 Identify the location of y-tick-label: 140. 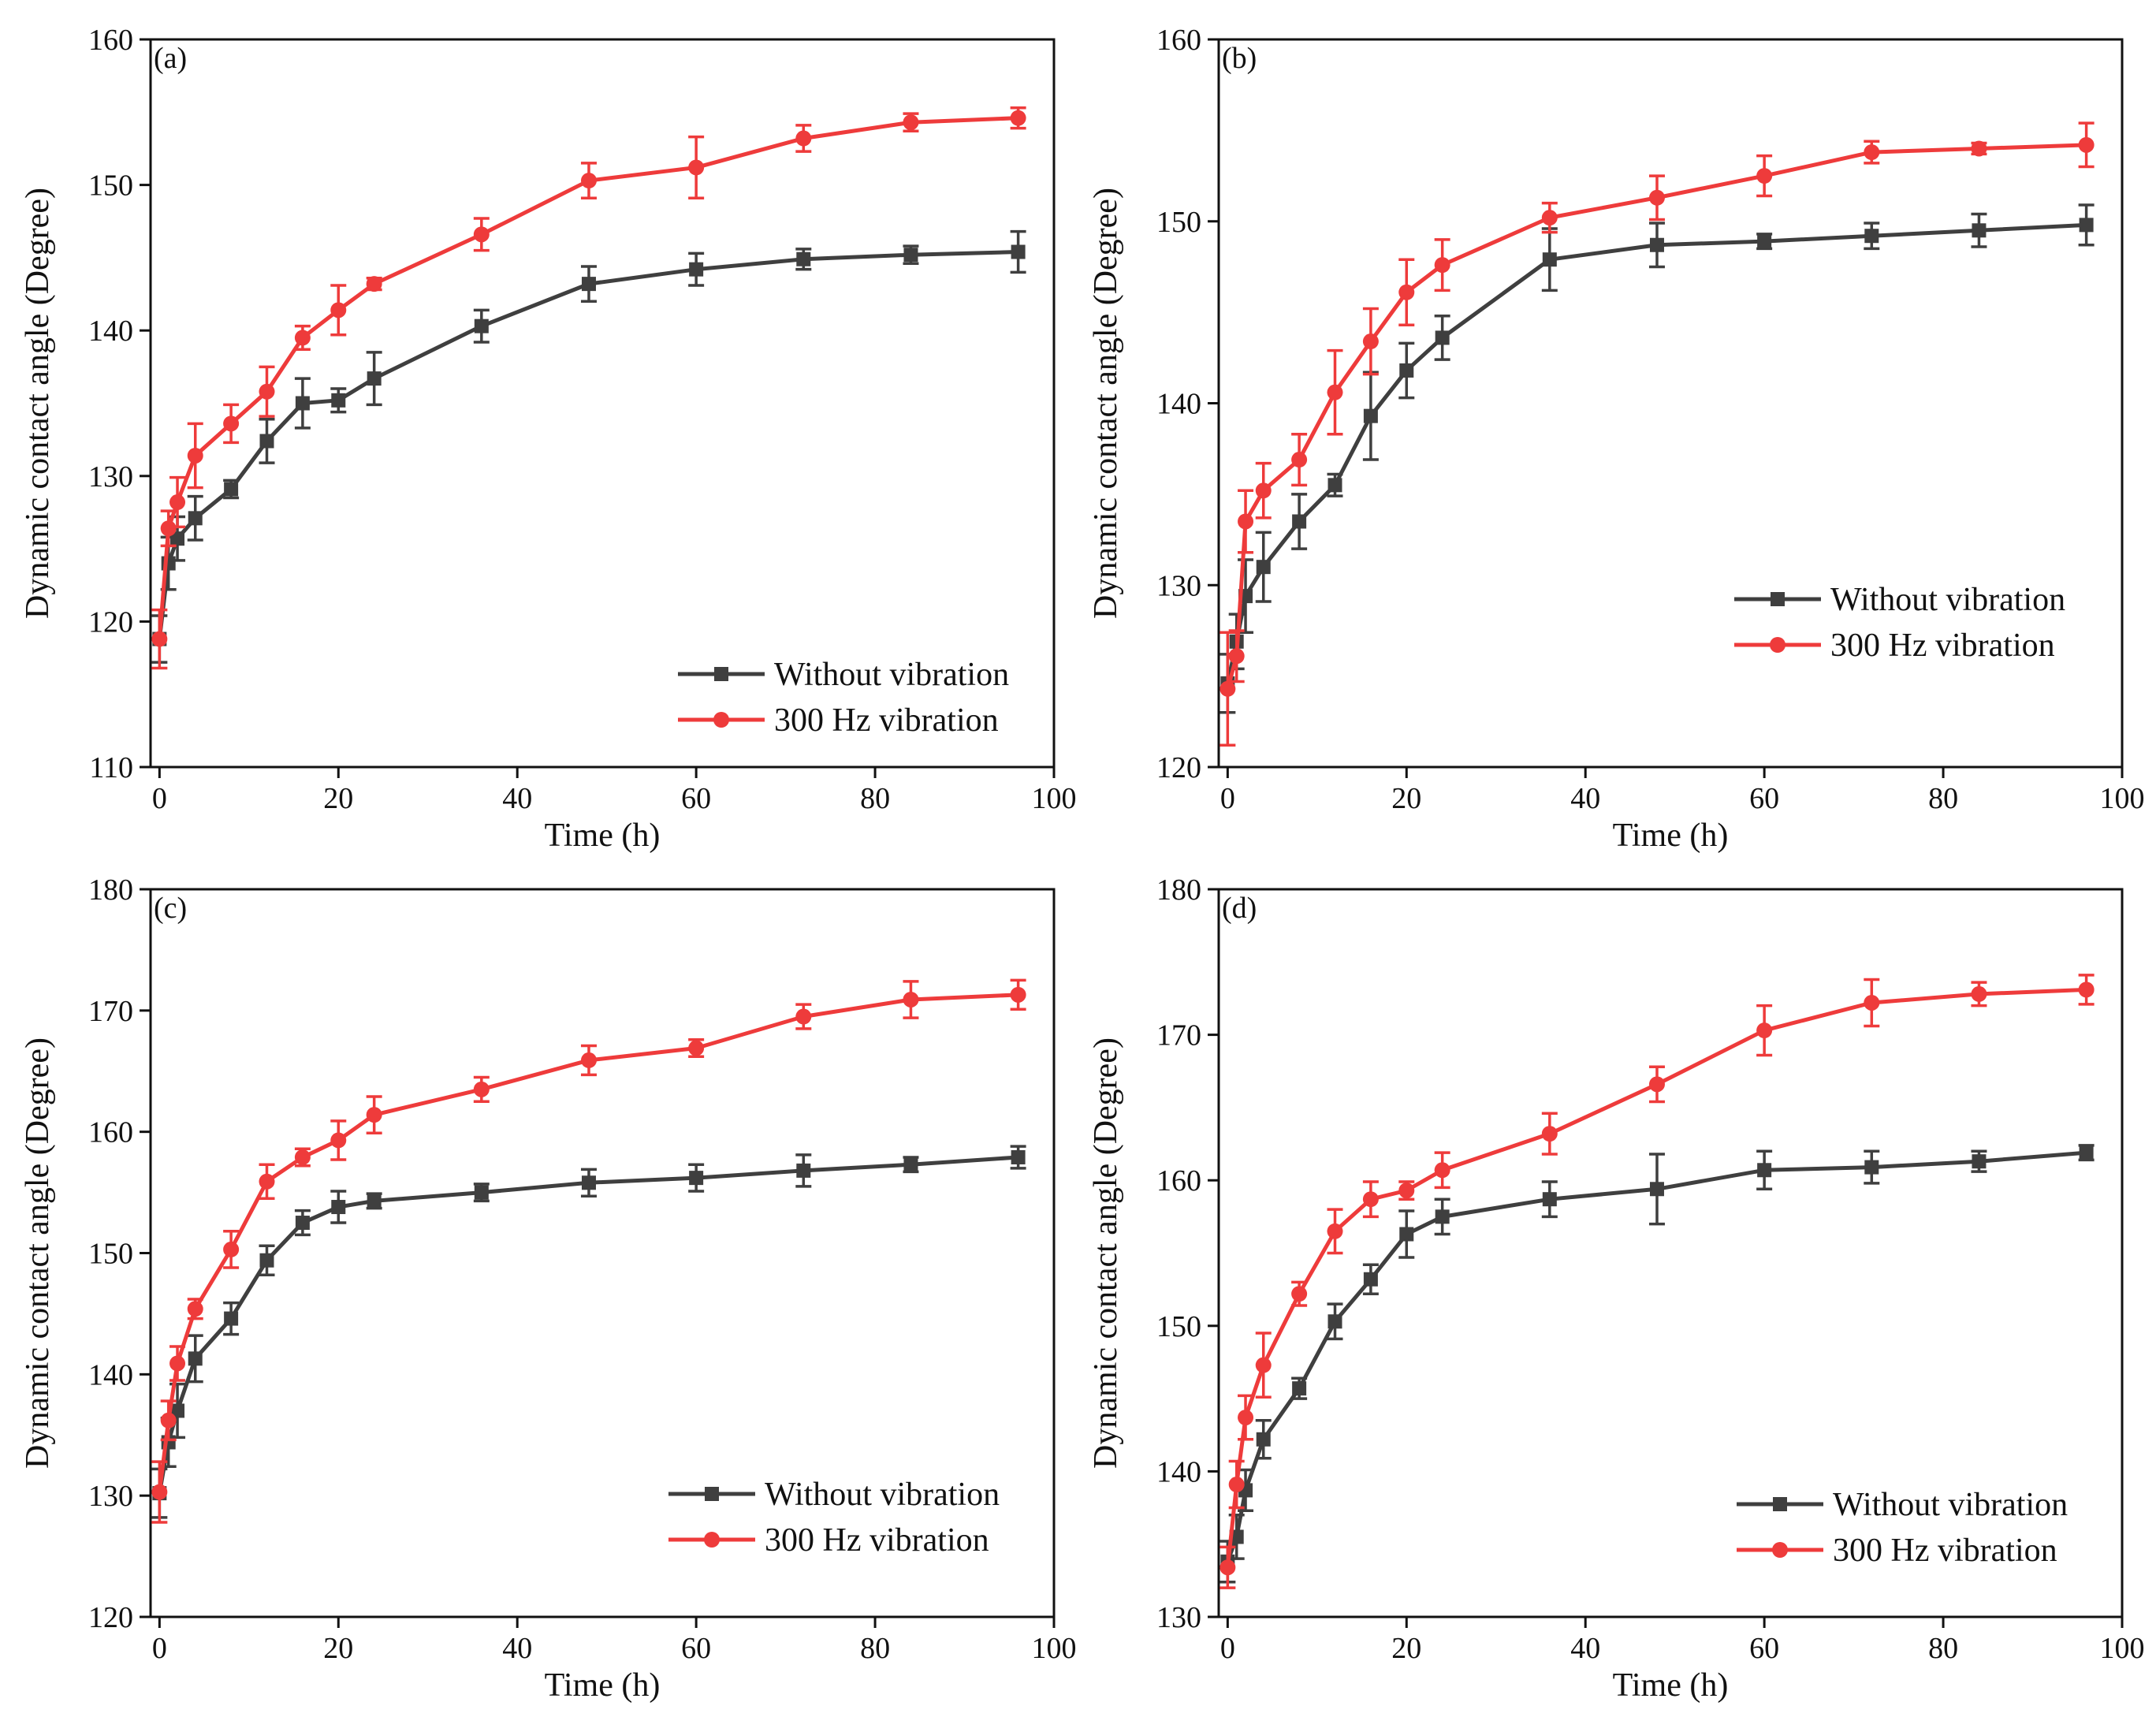
(110, 1374).